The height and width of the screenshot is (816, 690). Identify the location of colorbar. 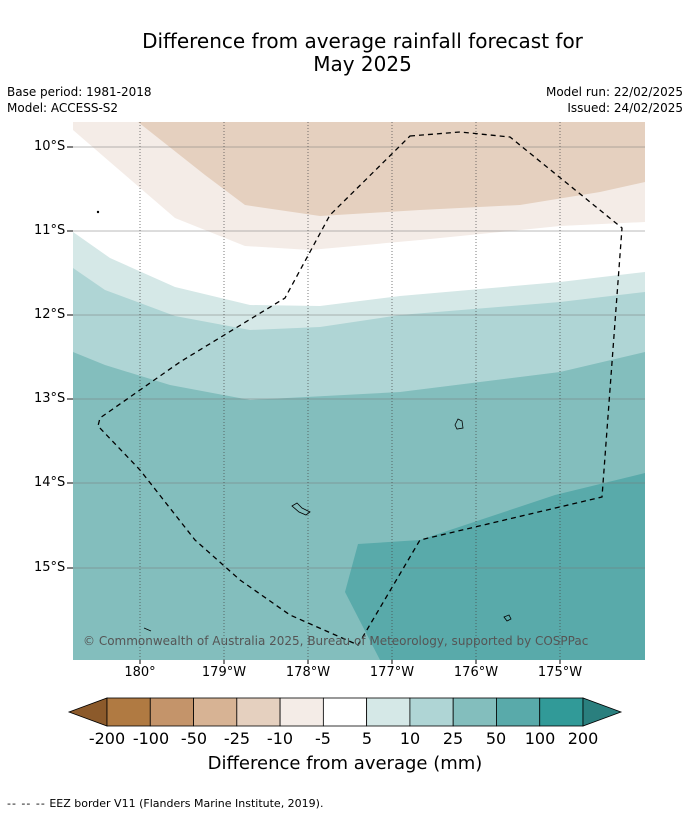
(345, 712).